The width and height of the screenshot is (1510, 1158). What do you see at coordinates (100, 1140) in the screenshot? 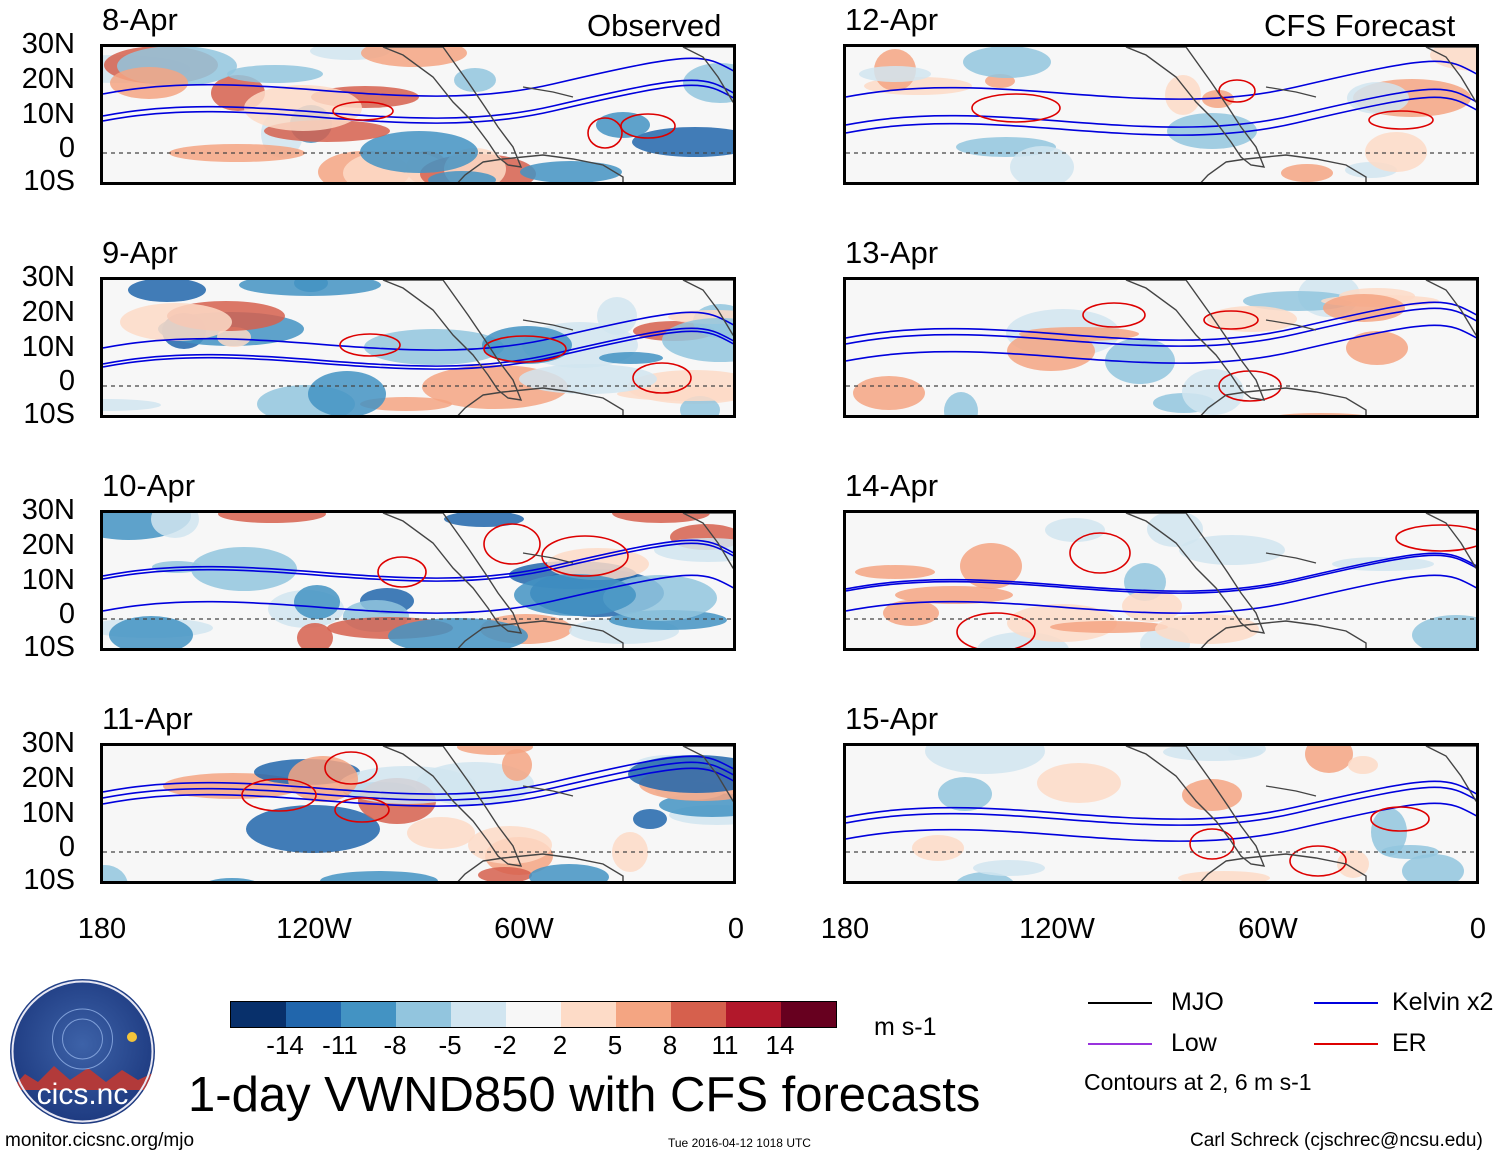
I see `footer-site: monitor.cicsnc.org/mjo` at bounding box center [100, 1140].